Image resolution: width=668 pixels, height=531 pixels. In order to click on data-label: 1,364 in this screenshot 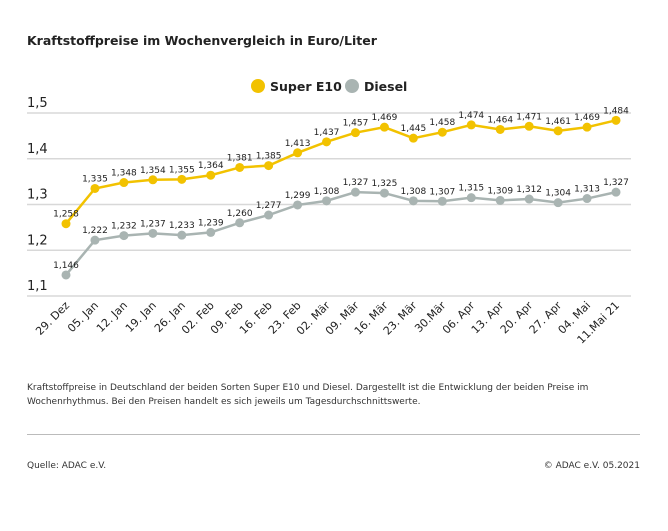, I will do `click(211, 166)`.